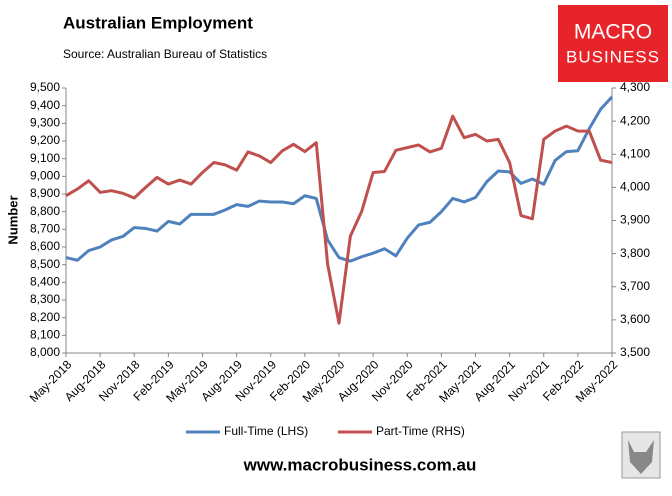  I want to click on chart-title: Australian Employment, so click(158, 22).